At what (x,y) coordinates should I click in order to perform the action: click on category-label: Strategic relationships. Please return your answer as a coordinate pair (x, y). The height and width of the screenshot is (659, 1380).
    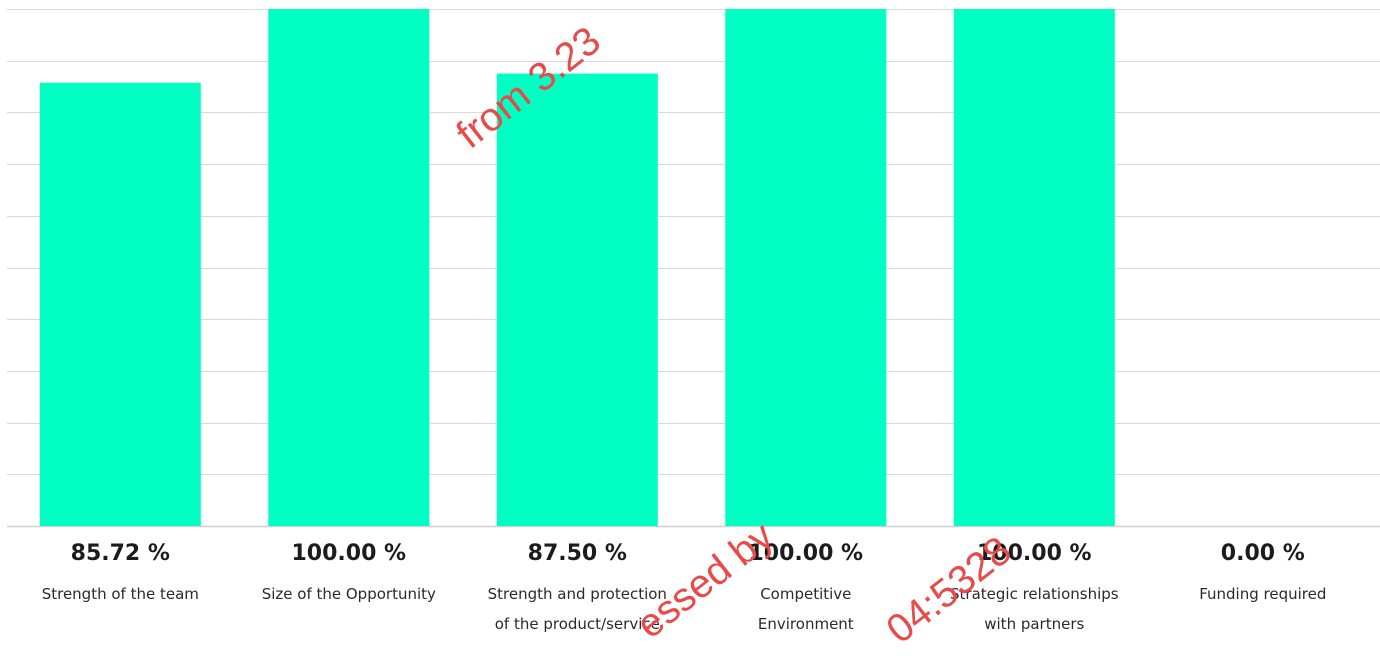
    Looking at the image, I should click on (1034, 594).